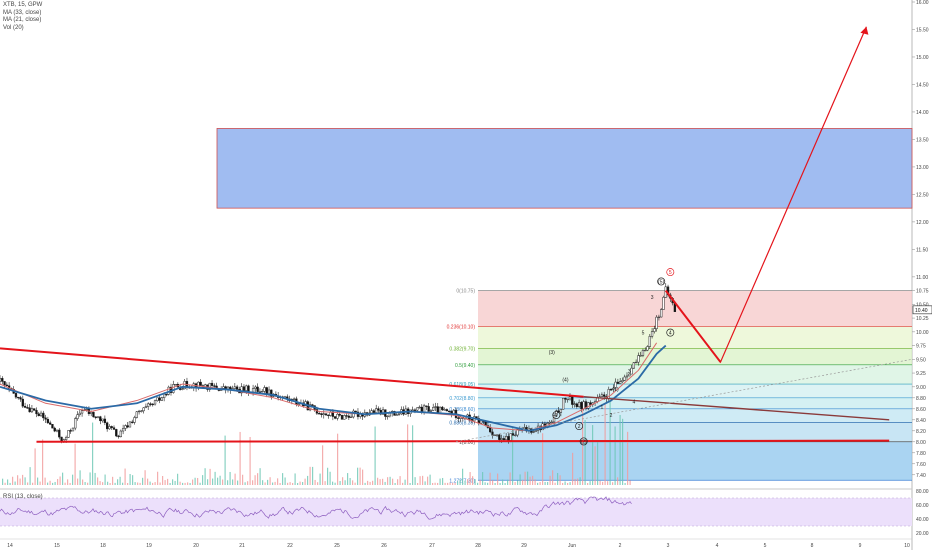 This screenshot has height=555, width=932. I want to click on indicator-ma21: MA (21, close), so click(22, 20).